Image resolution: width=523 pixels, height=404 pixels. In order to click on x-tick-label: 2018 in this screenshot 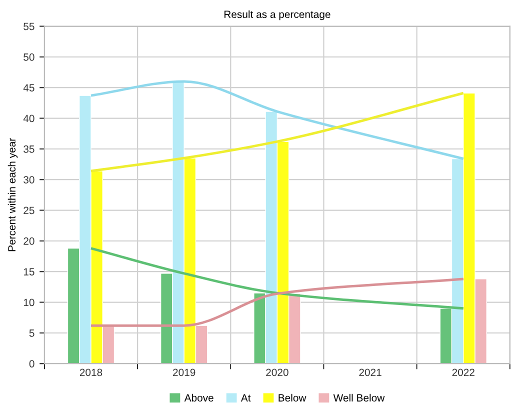, I will do `click(91, 372)`.